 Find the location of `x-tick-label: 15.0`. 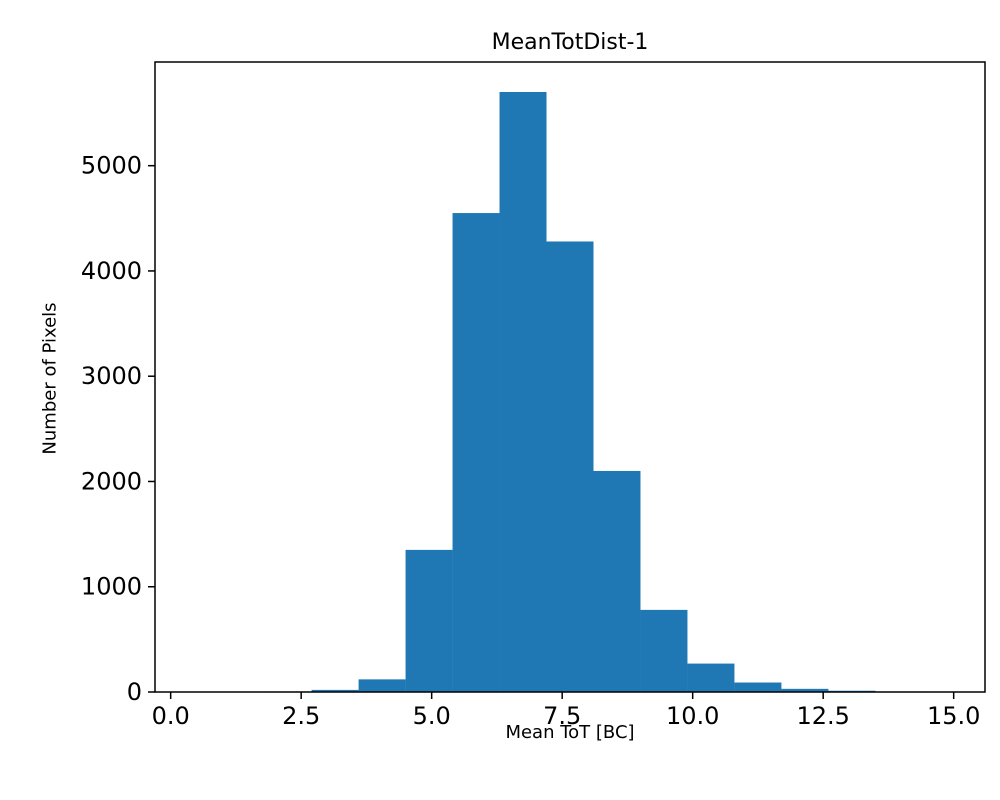

x-tick-label: 15.0 is located at coordinates (953, 716).